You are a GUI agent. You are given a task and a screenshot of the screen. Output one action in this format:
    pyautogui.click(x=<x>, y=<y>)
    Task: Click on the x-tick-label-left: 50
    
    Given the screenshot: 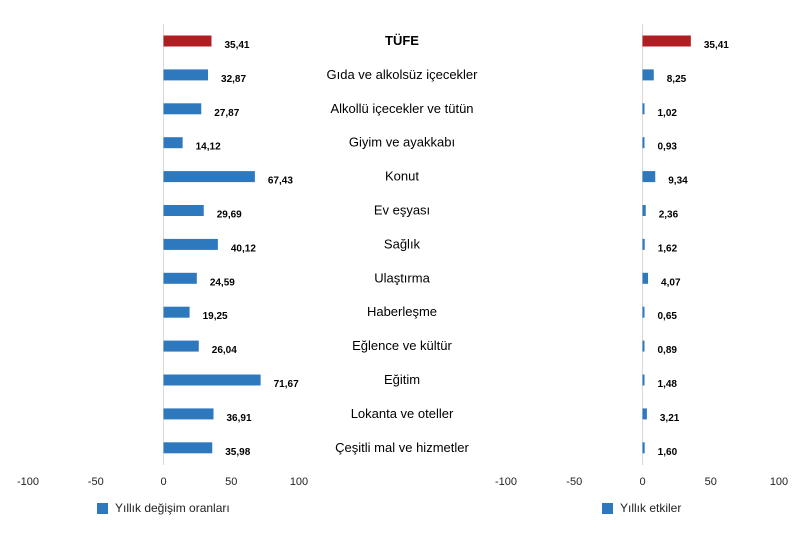 What is the action you would take?
    pyautogui.click(x=231, y=482)
    